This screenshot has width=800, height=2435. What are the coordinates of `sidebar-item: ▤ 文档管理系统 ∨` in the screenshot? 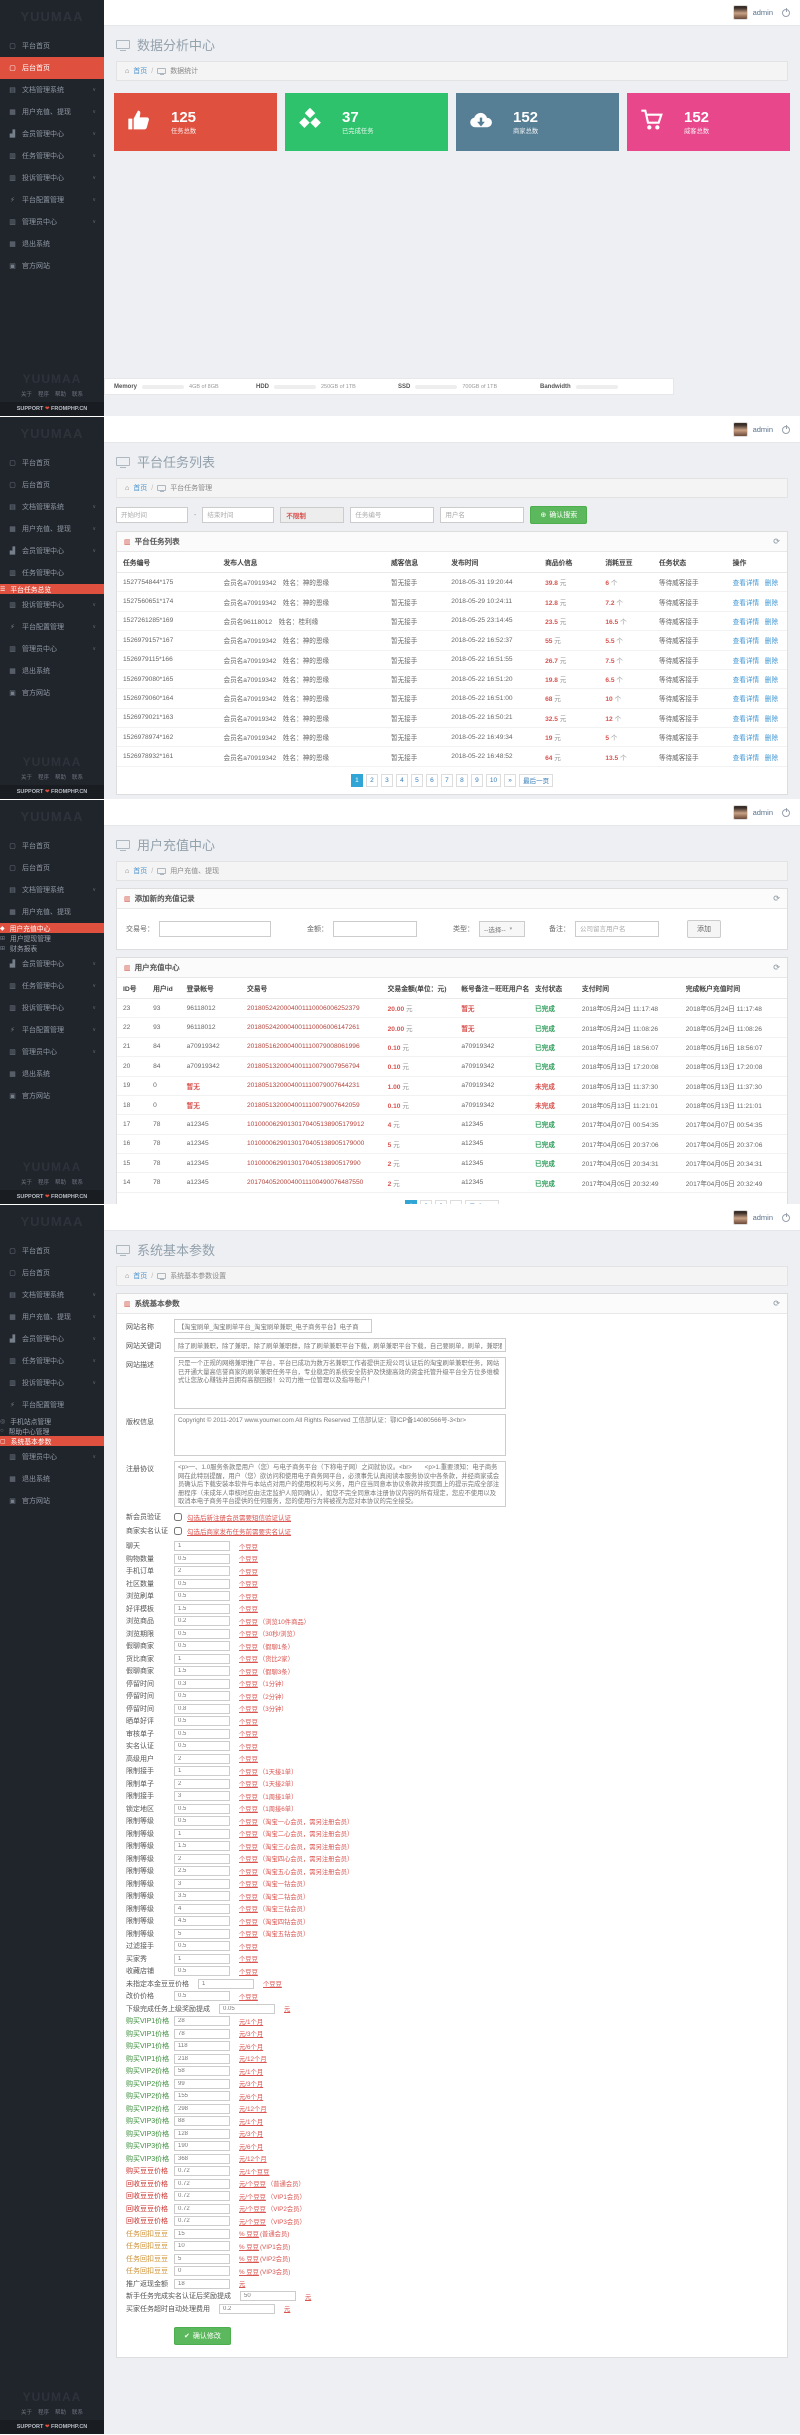 It's located at (52, 890).